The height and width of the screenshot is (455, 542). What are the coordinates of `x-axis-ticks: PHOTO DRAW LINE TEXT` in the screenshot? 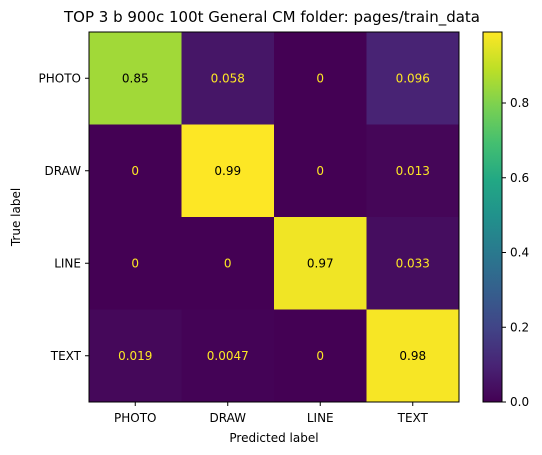 It's located at (271, 413).